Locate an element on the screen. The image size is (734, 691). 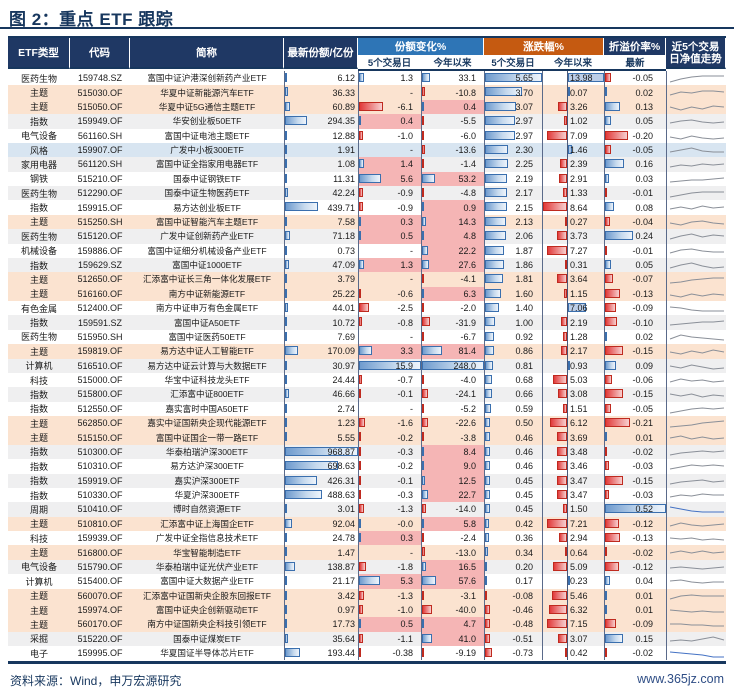
pct-chg-ytd-cell: 0.31 is located at coordinates (573, 265).